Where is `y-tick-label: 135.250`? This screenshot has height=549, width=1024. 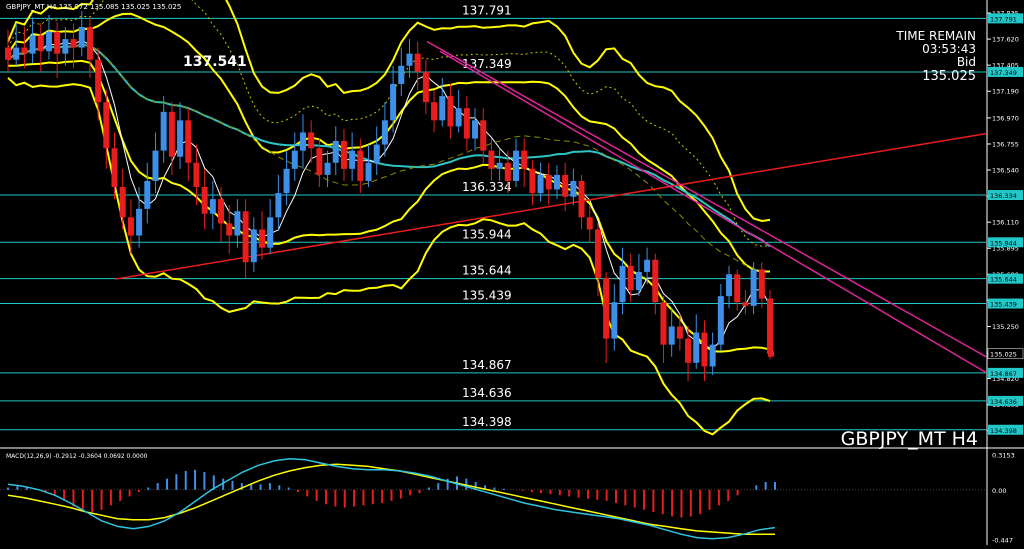
y-tick-label: 135.250 is located at coordinates (1005, 327).